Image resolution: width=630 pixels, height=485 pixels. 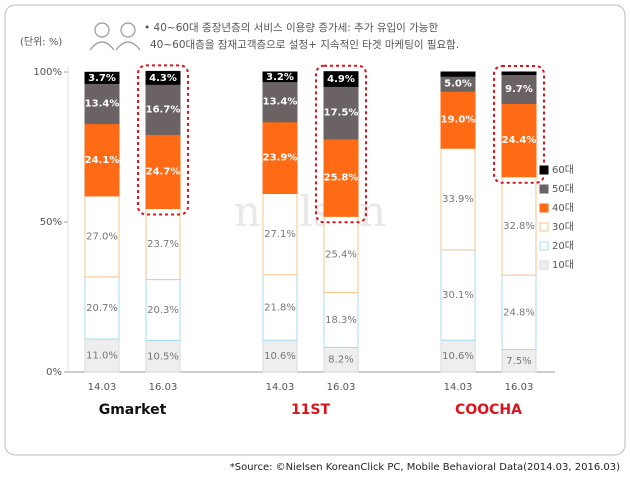 I want to click on value-label: 30.1%, so click(x=458, y=295).